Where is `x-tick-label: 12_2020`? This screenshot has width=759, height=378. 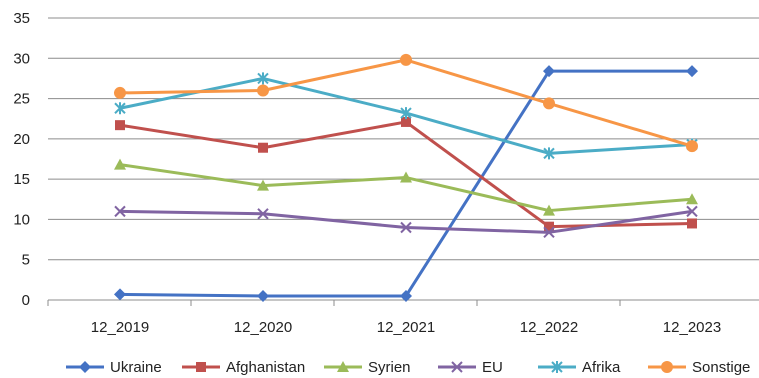
x-tick-label: 12_2020 is located at coordinates (263, 327).